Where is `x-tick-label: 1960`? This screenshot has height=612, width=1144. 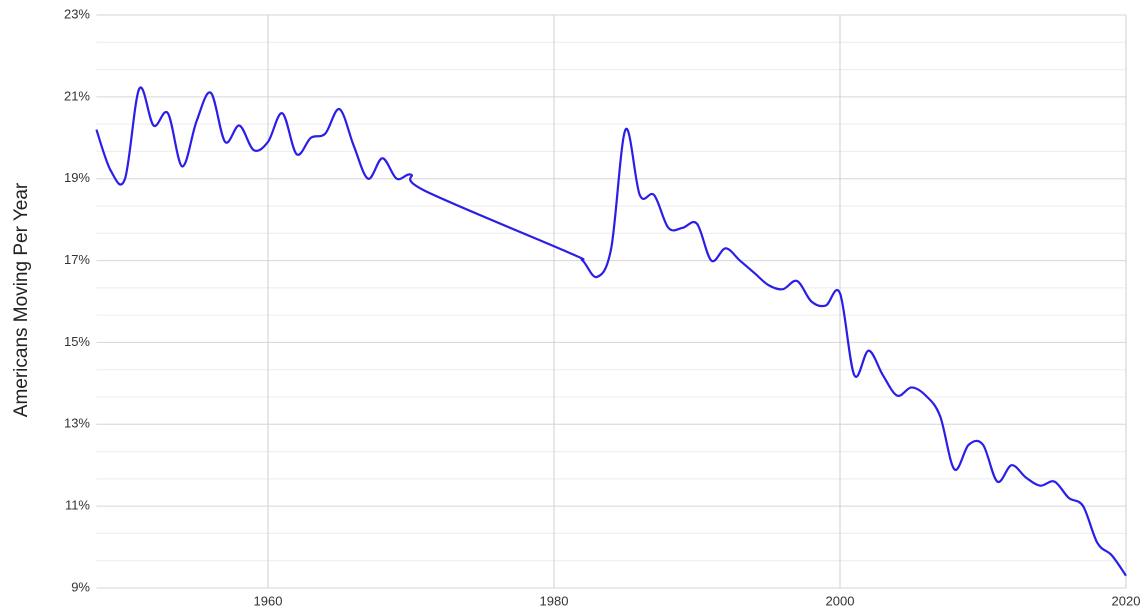
x-tick-label: 1960 is located at coordinates (268, 600).